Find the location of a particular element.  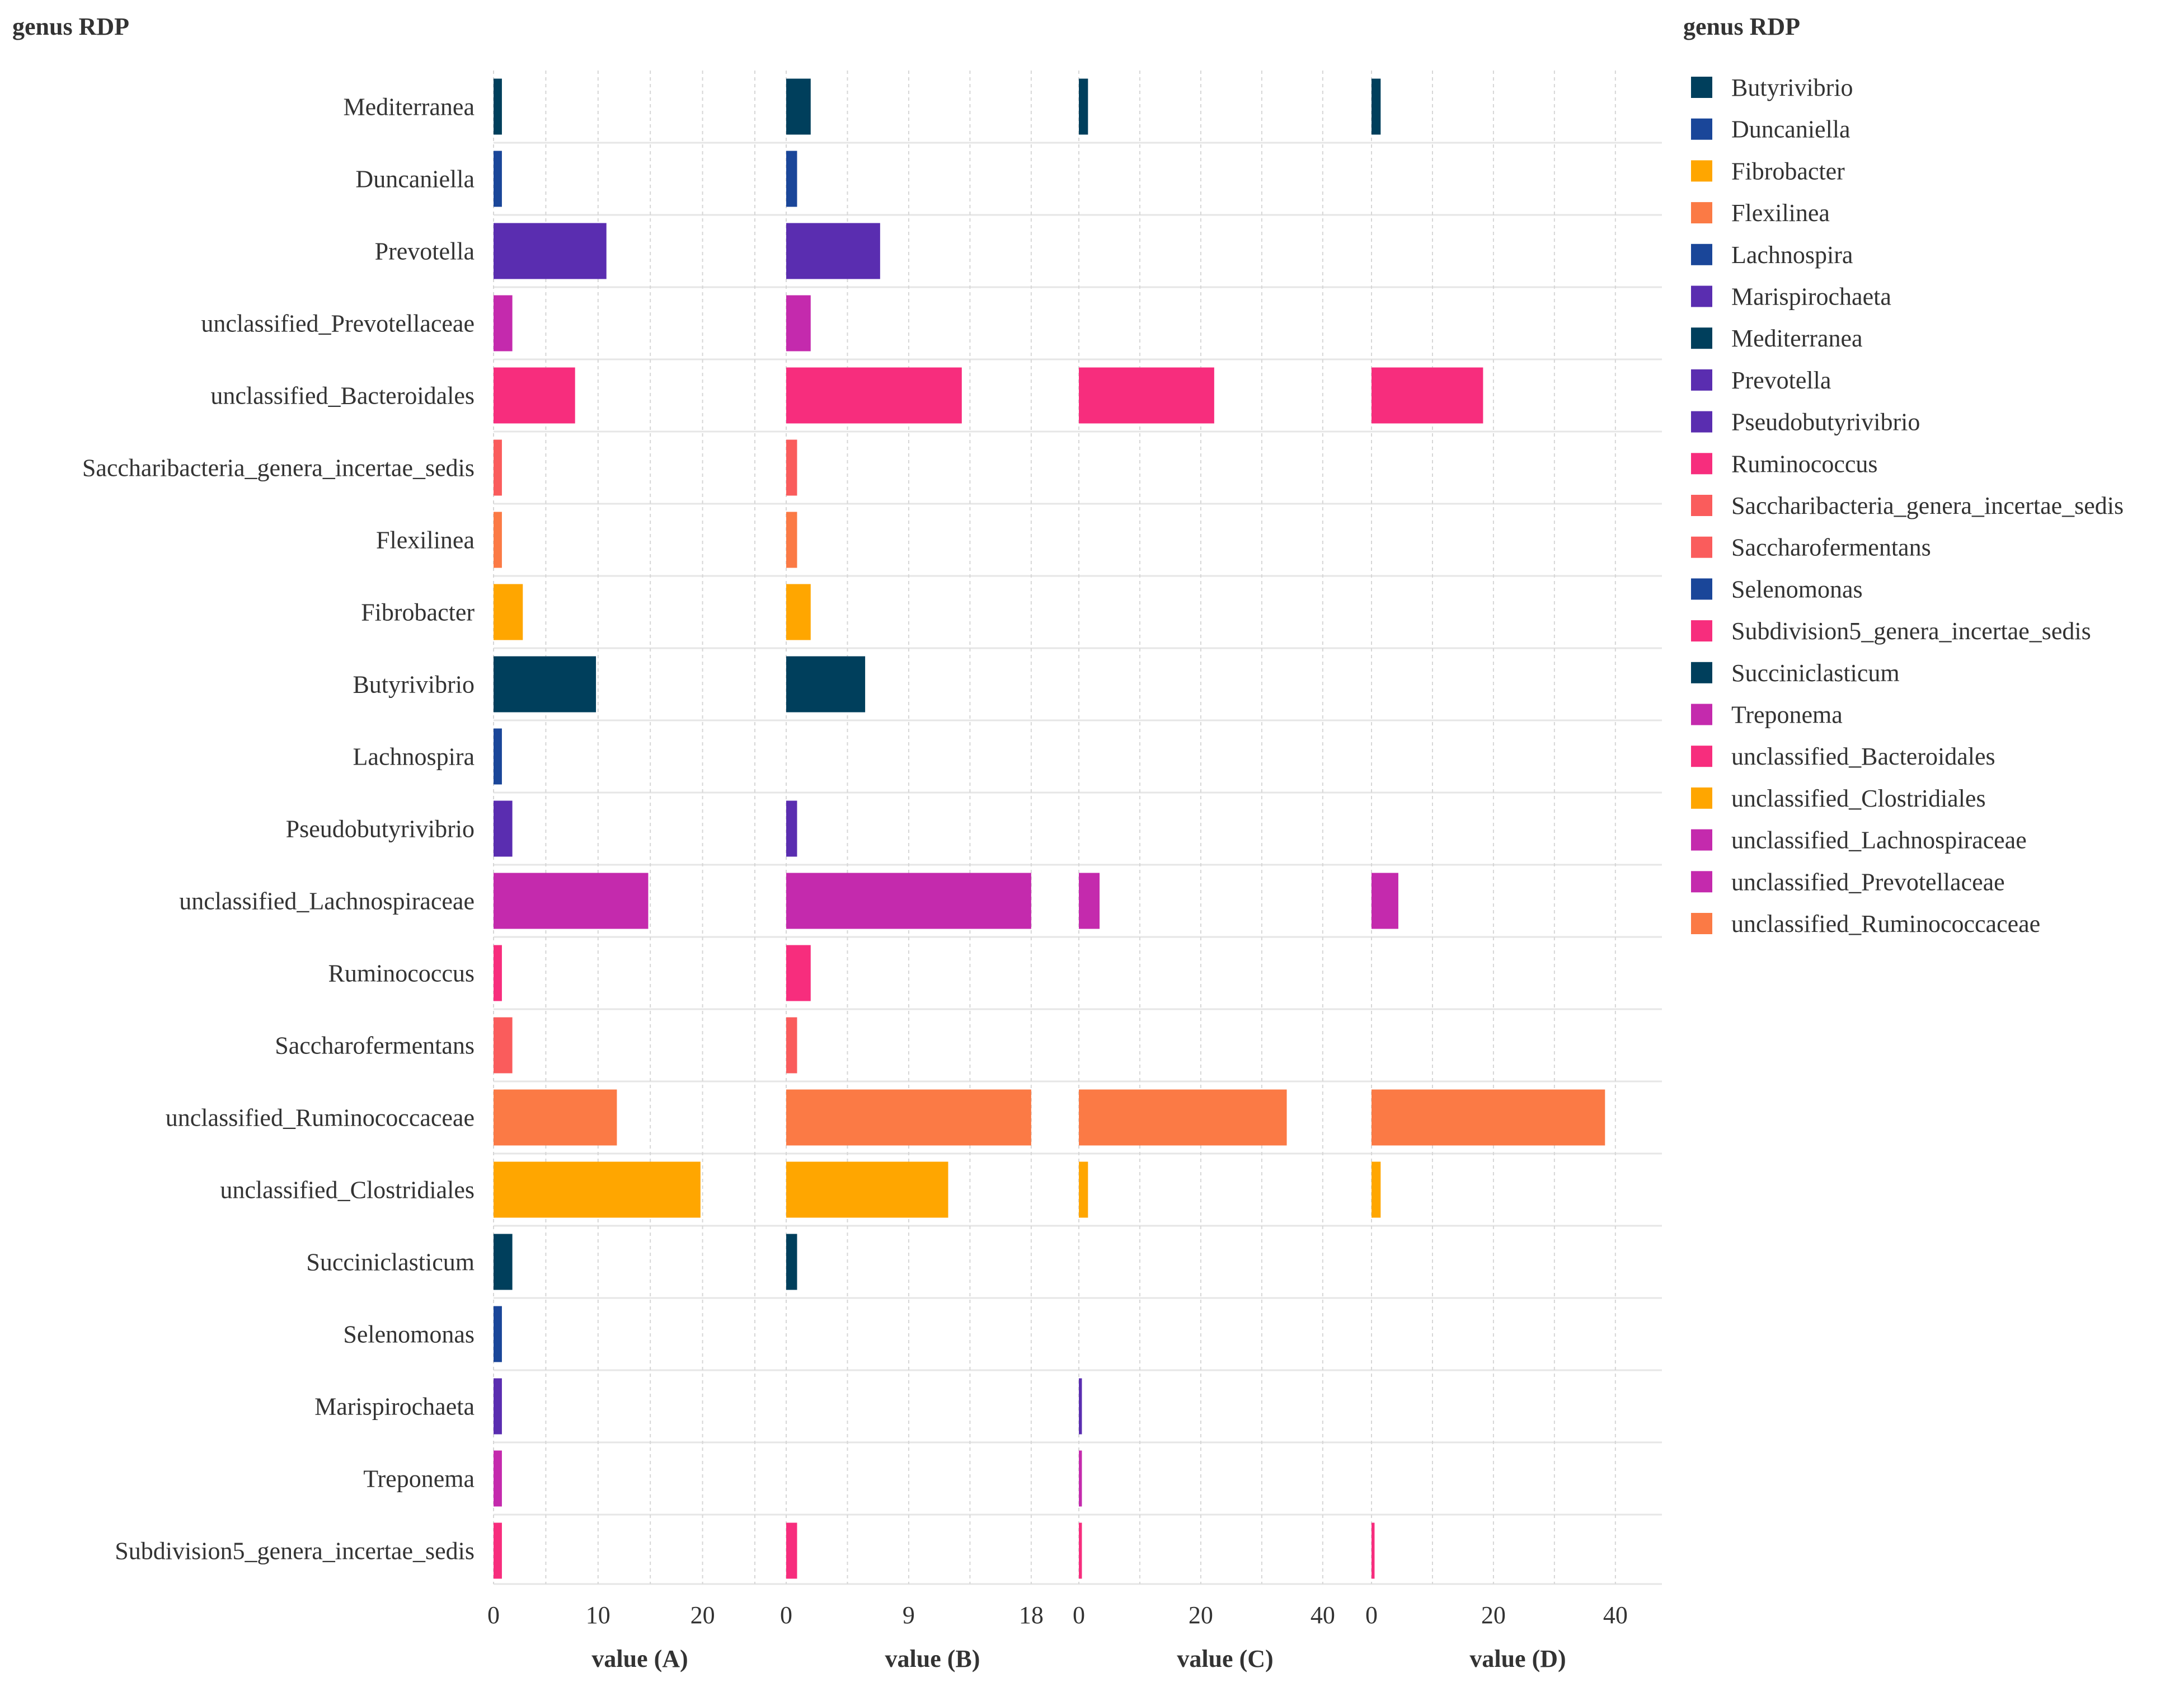

bar-value-c-mediterranea is located at coordinates (1083, 107).